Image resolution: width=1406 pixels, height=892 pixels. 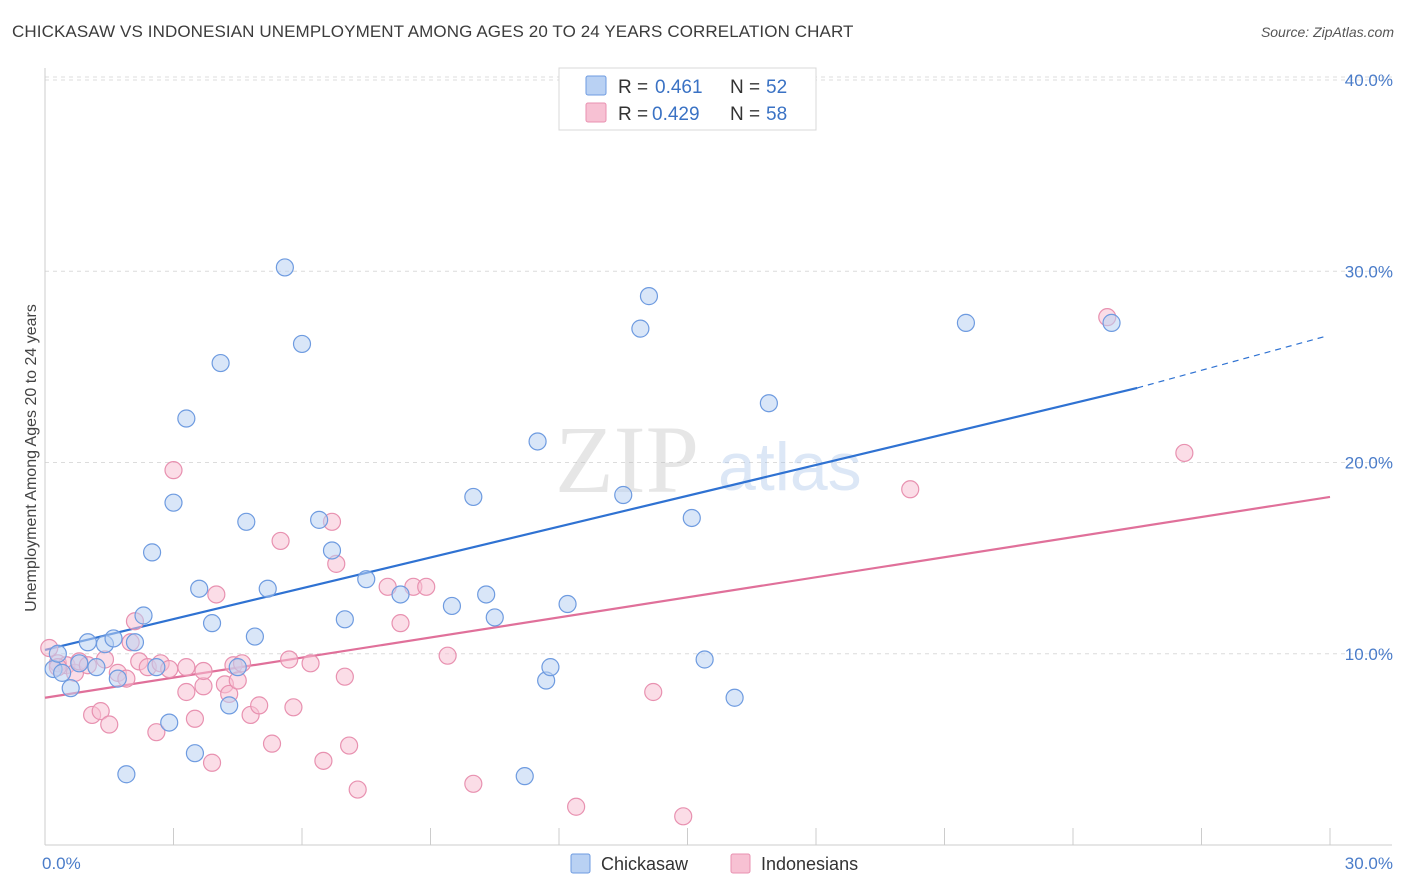 What do you see at coordinates (633, 114) in the screenshot?
I see `legend-r-label-2: R =` at bounding box center [633, 114].